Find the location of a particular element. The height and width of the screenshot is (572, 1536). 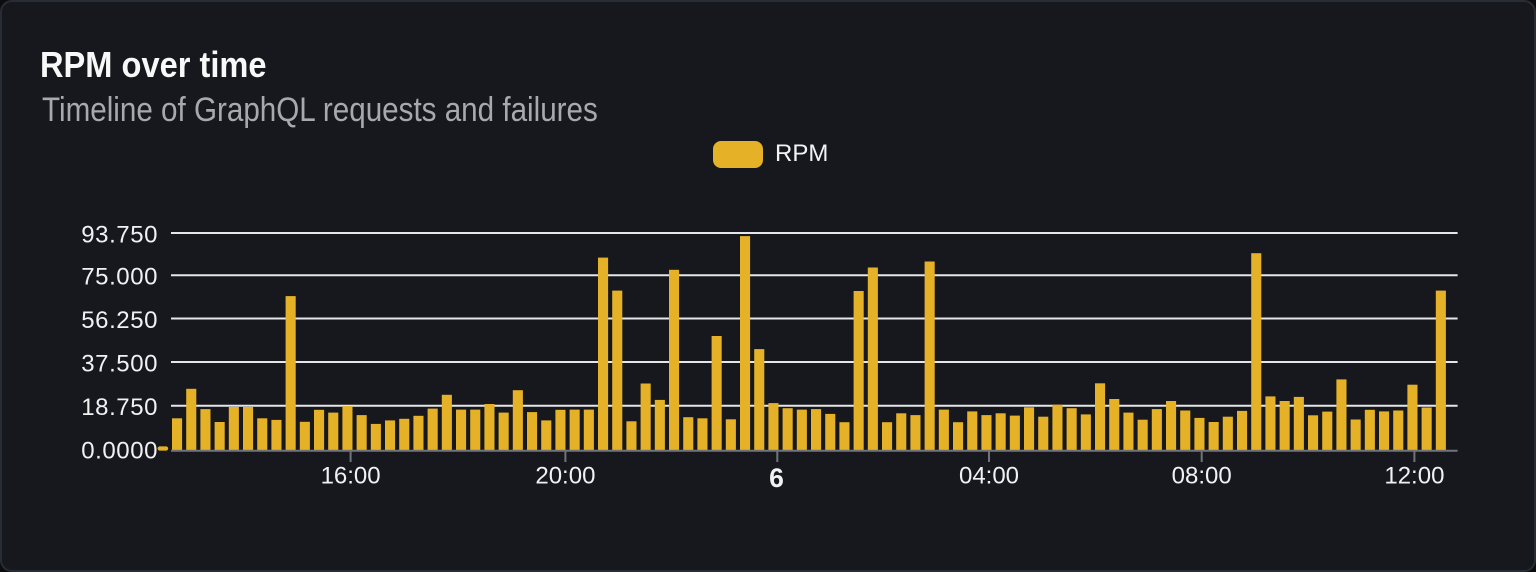

svg-text: 93.750 is located at coordinates (119, 234).